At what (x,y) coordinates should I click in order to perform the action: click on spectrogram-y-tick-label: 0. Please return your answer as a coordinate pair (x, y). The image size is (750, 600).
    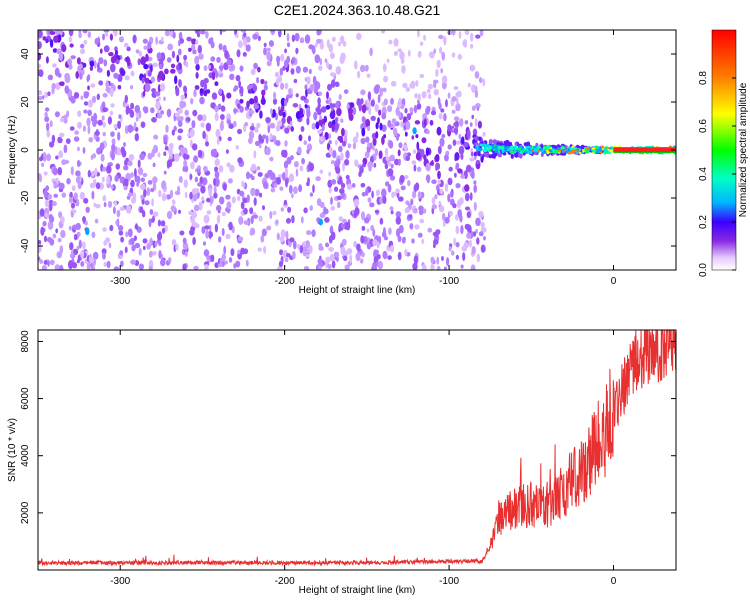
    Looking at the image, I should click on (25, 150).